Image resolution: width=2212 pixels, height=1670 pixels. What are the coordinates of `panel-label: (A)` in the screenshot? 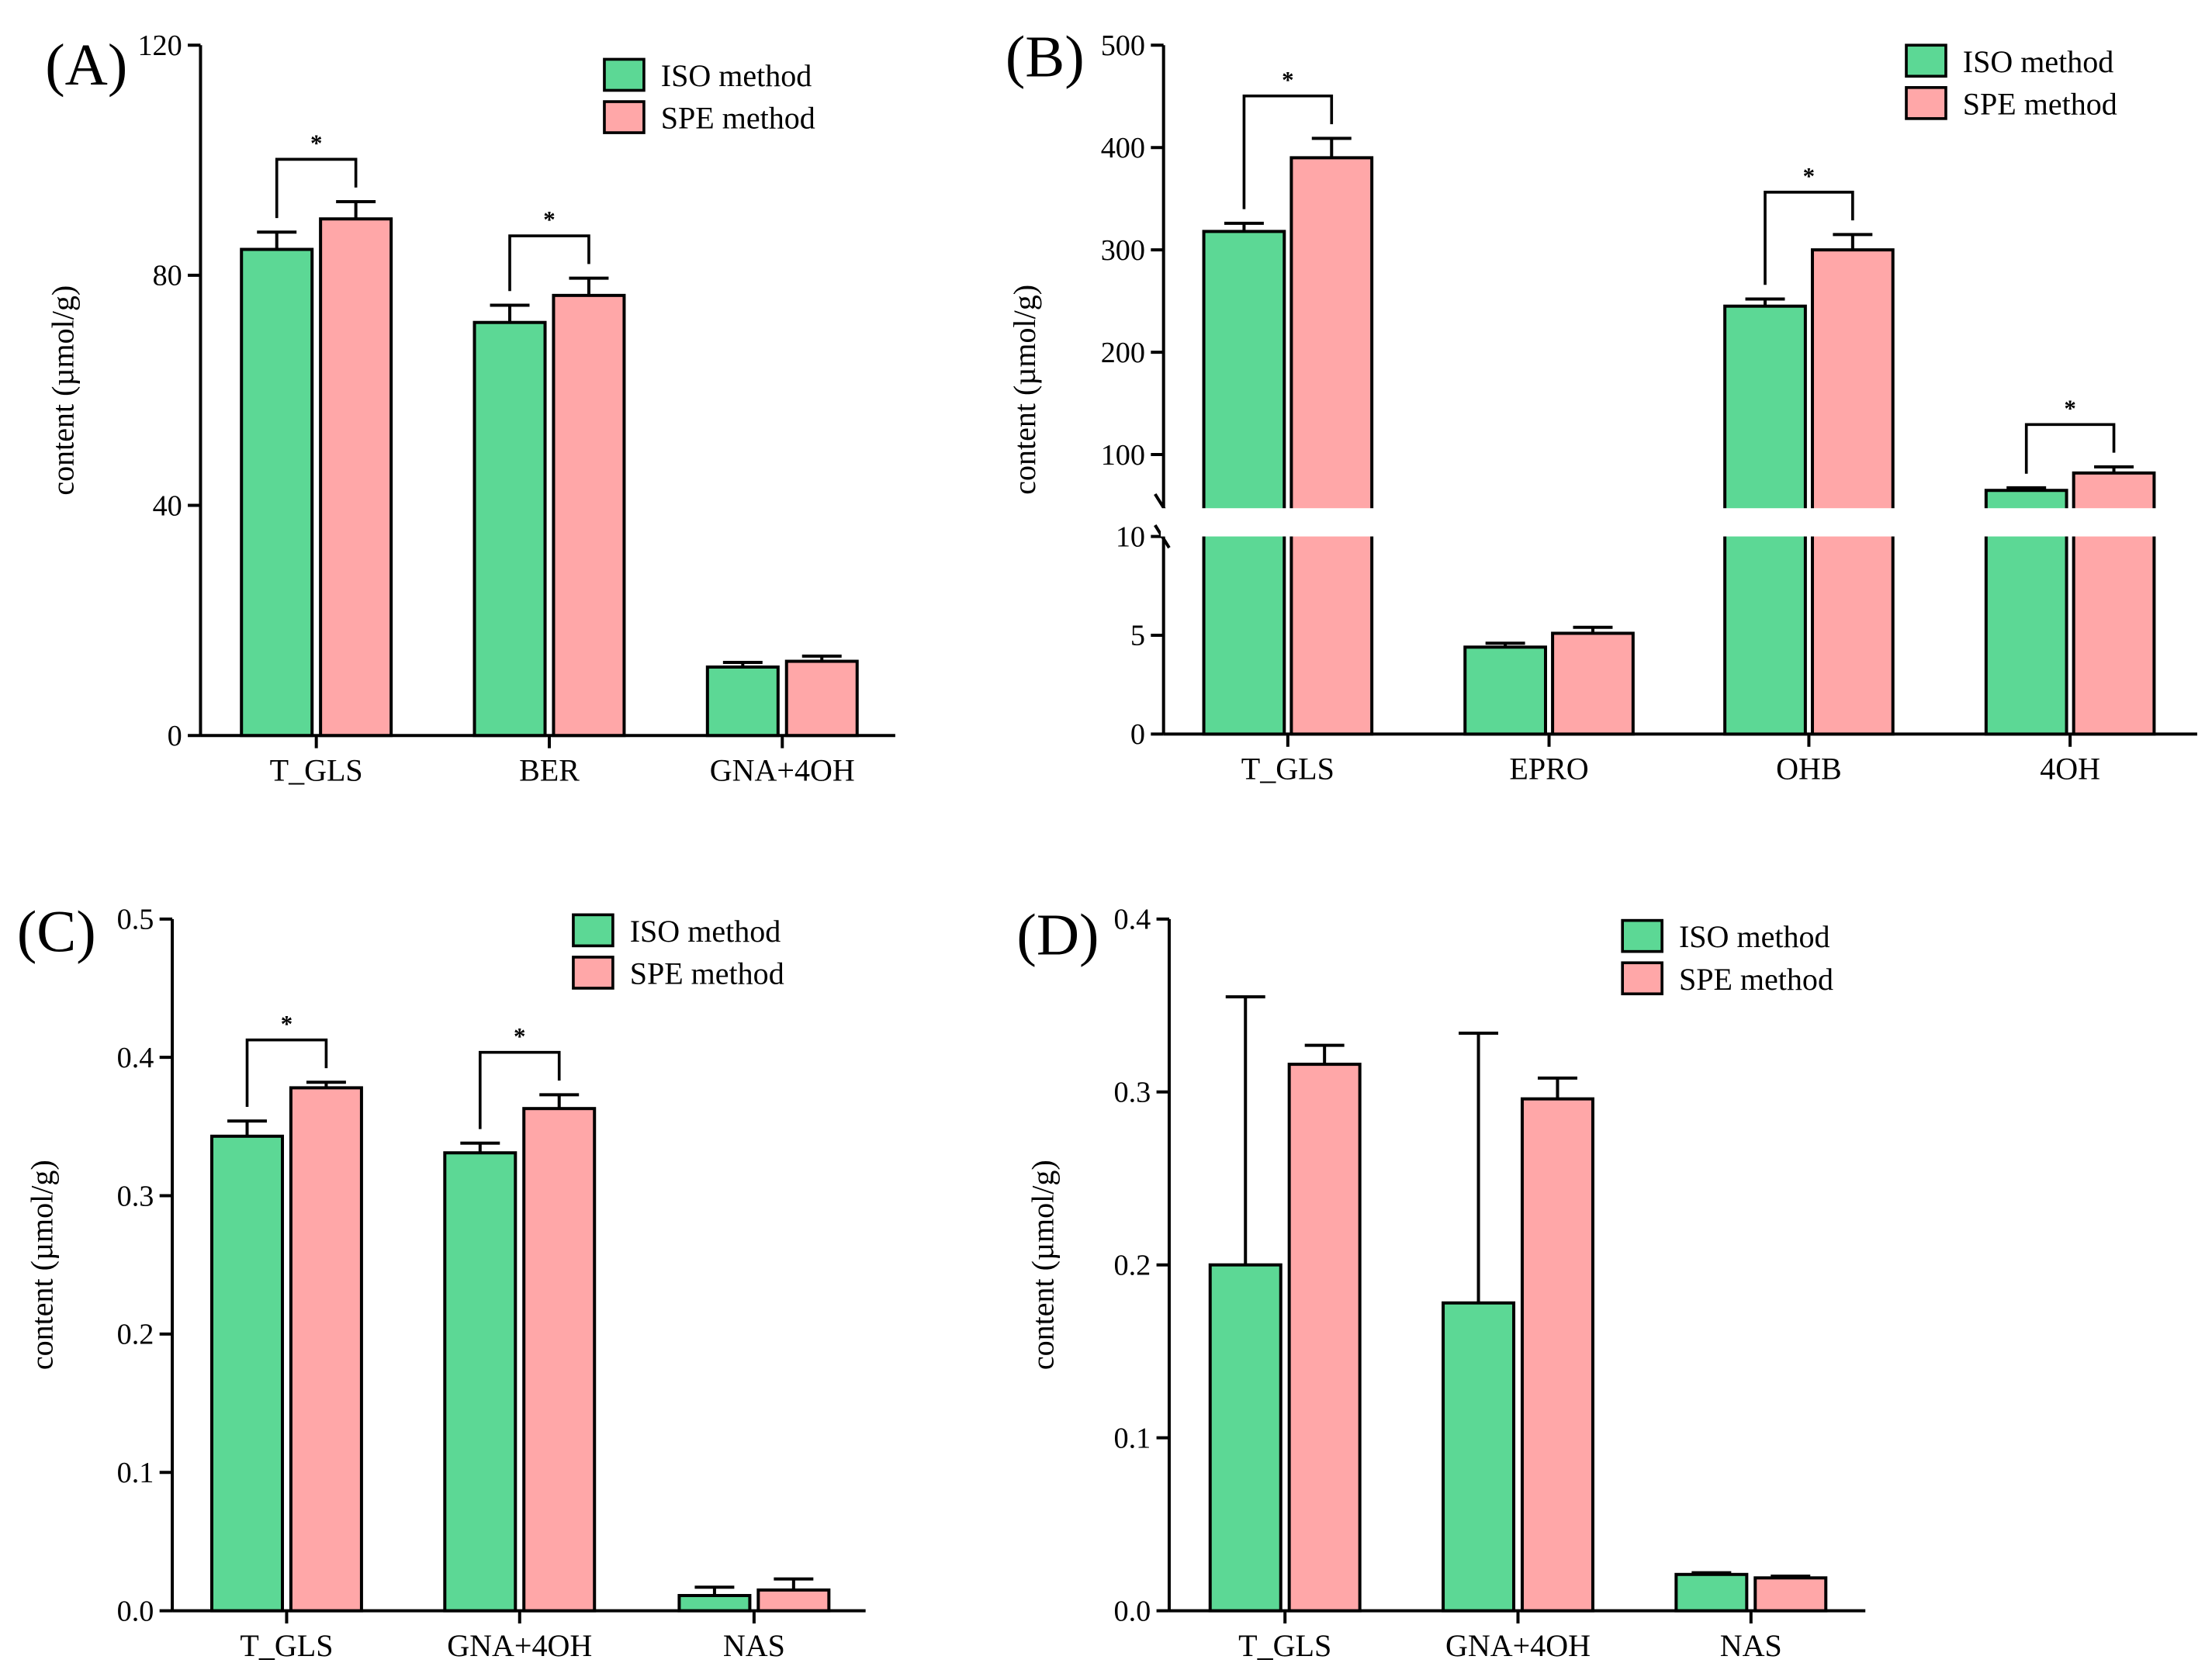 It's located at (86, 65).